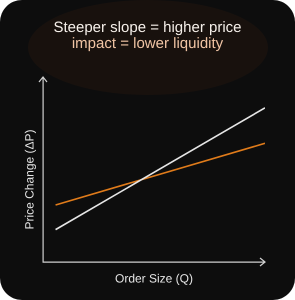  Describe the element at coordinates (148, 43) in the screenshot. I see `chart-subtitle: impact = lower liquidity` at that location.